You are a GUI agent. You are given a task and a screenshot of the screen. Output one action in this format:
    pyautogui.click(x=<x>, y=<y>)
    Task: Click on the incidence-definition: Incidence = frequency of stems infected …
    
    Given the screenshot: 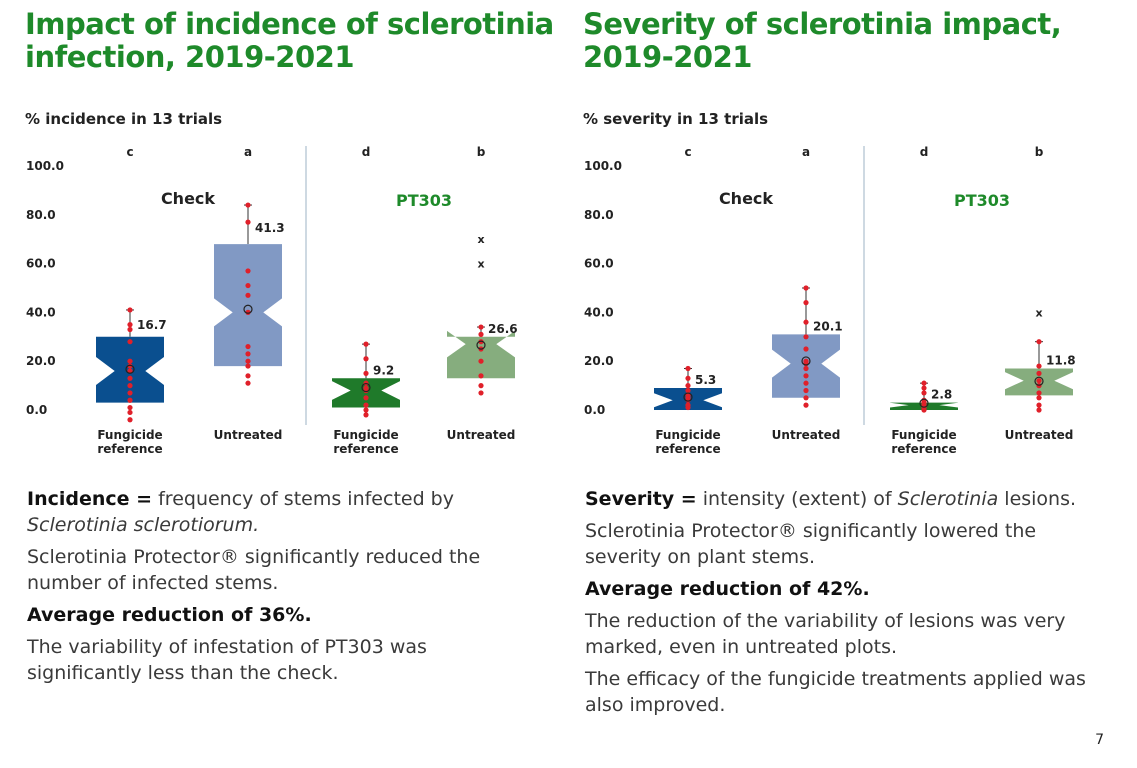 What is the action you would take?
    pyautogui.click(x=287, y=512)
    